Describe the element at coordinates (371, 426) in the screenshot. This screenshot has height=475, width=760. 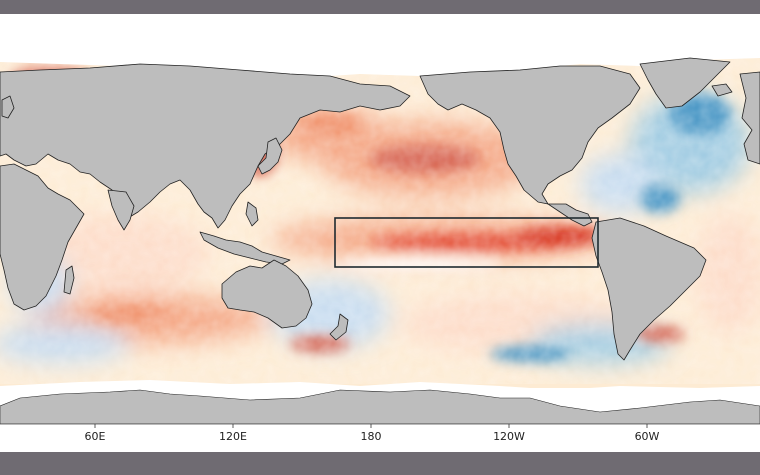
I see `x-axis-ticks` at that location.